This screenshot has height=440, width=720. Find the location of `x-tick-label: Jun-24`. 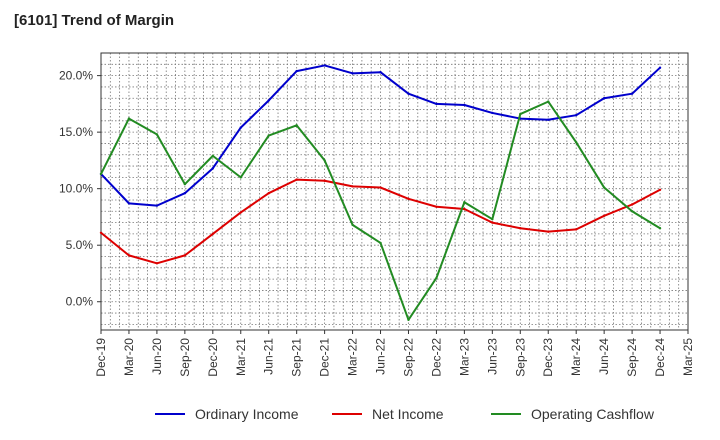

x-tick-label: Jun-24 is located at coordinates (604, 356).